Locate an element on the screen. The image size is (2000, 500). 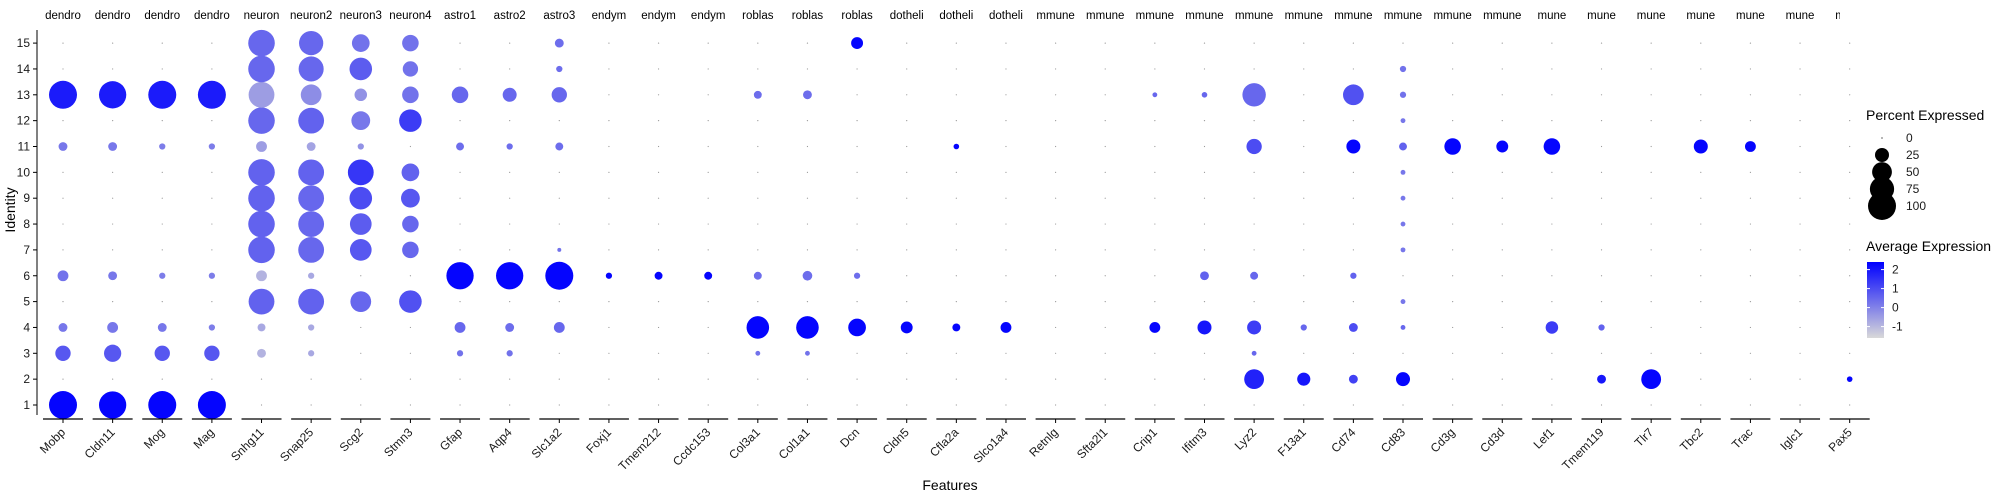
legend-size-title: Percent Expressed is located at coordinates (1925, 115).